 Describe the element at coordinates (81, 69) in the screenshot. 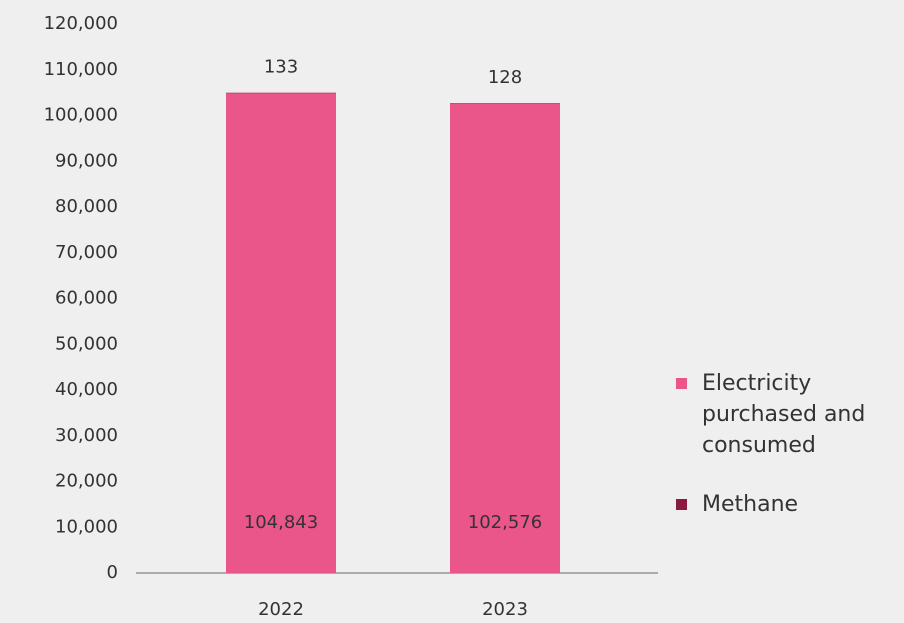

I see `y-tick-label: 110,000` at that location.